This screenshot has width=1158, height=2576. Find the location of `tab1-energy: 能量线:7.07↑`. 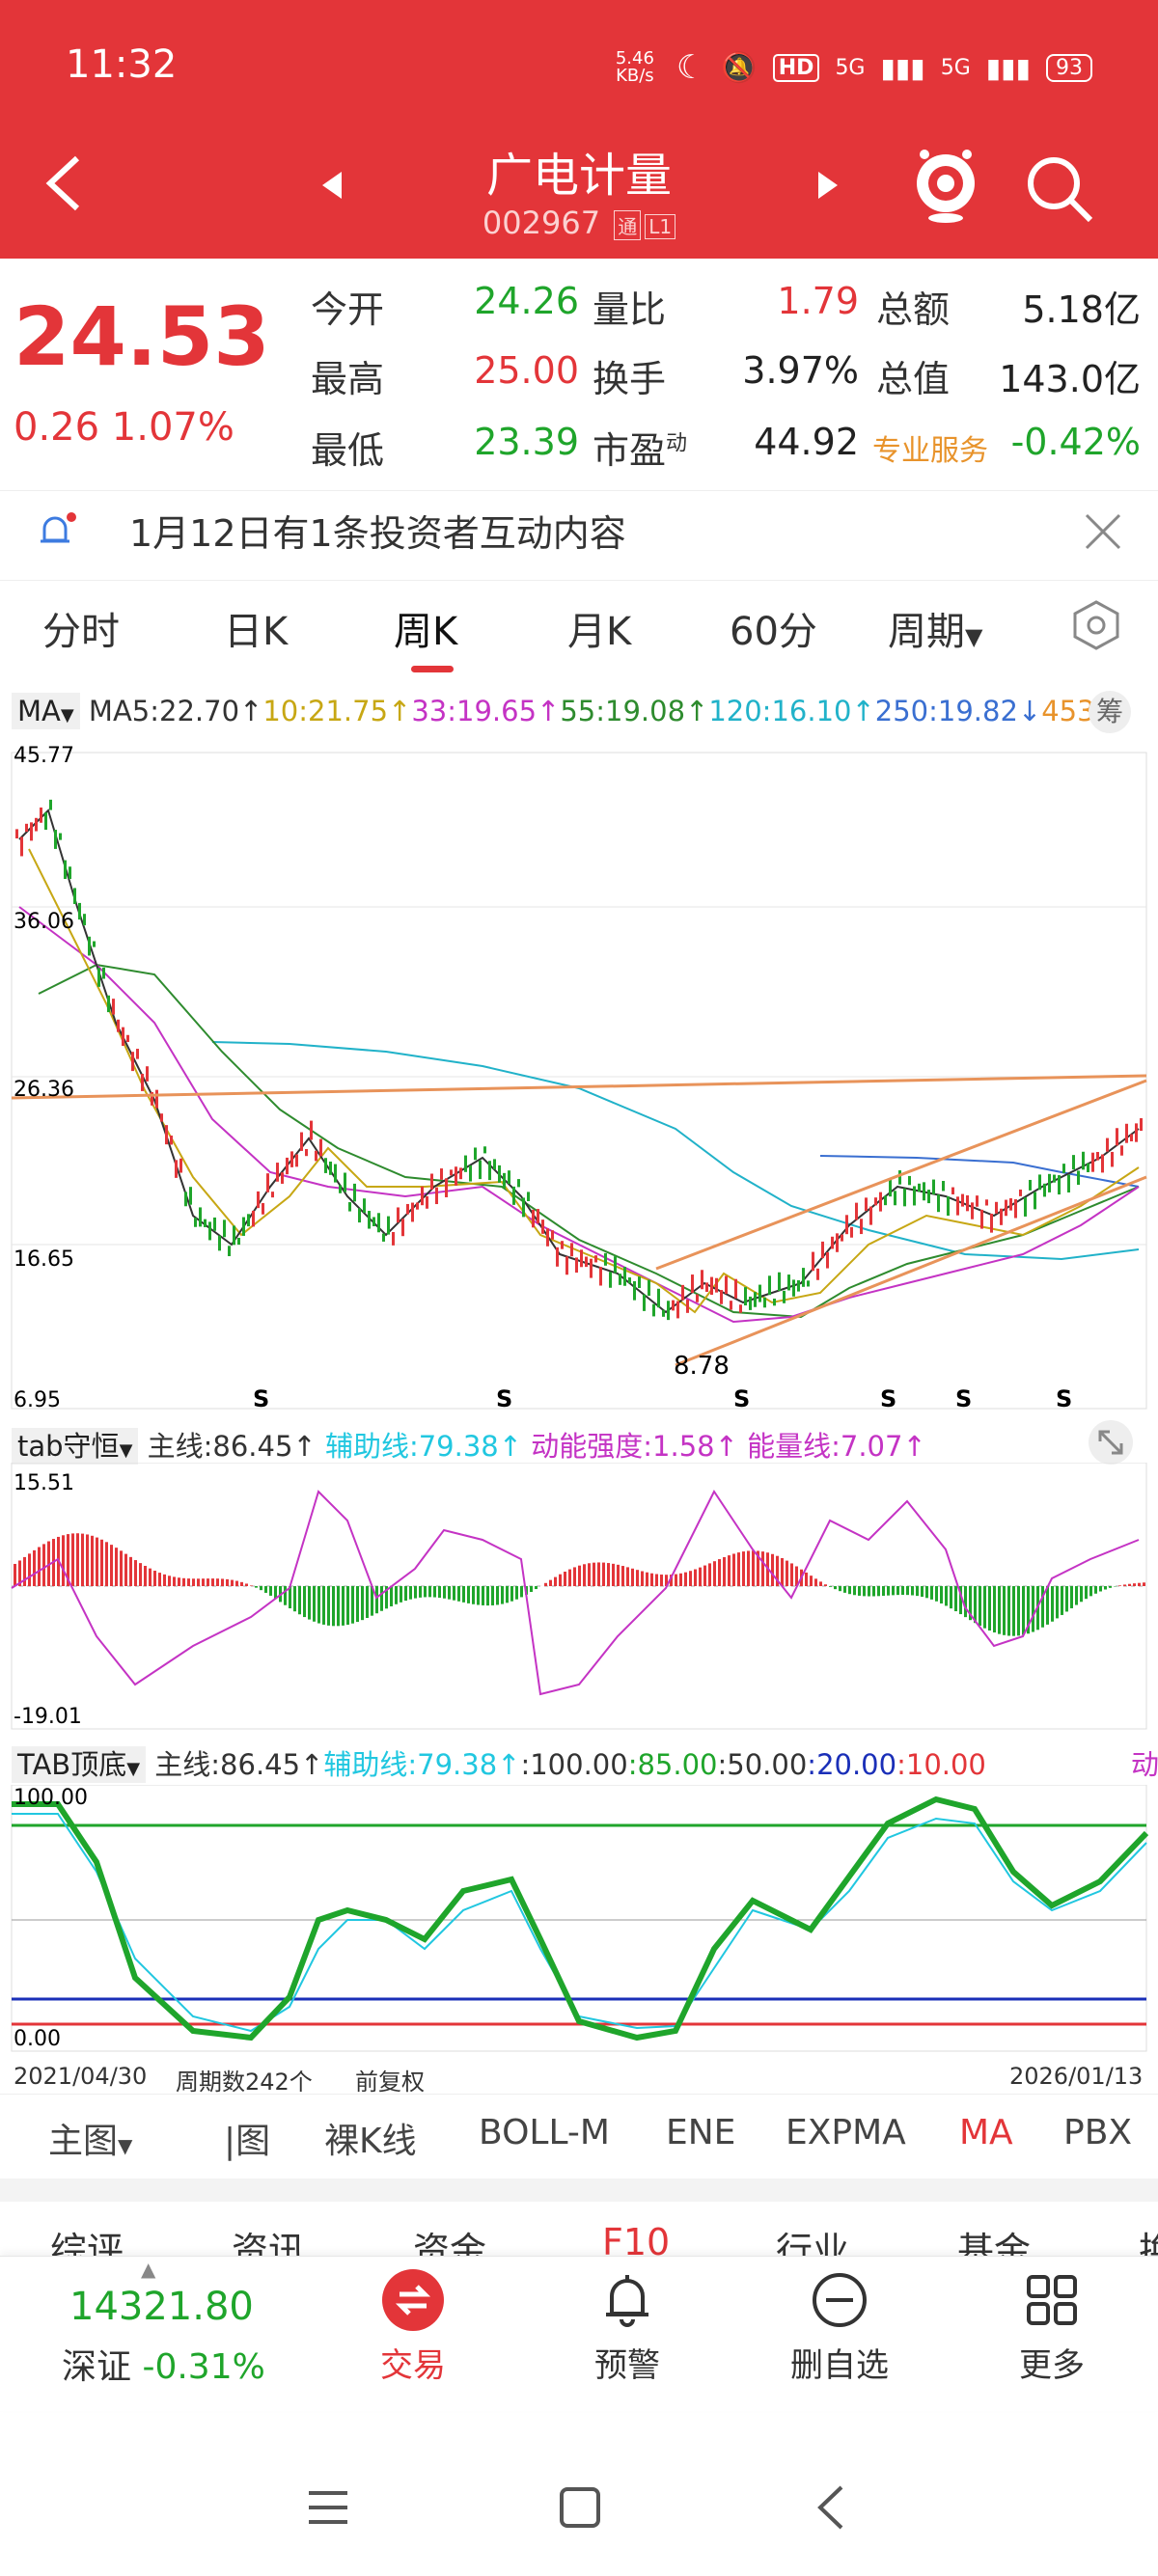

tab1-energy: 能量线:7.07↑ is located at coordinates (836, 1447).